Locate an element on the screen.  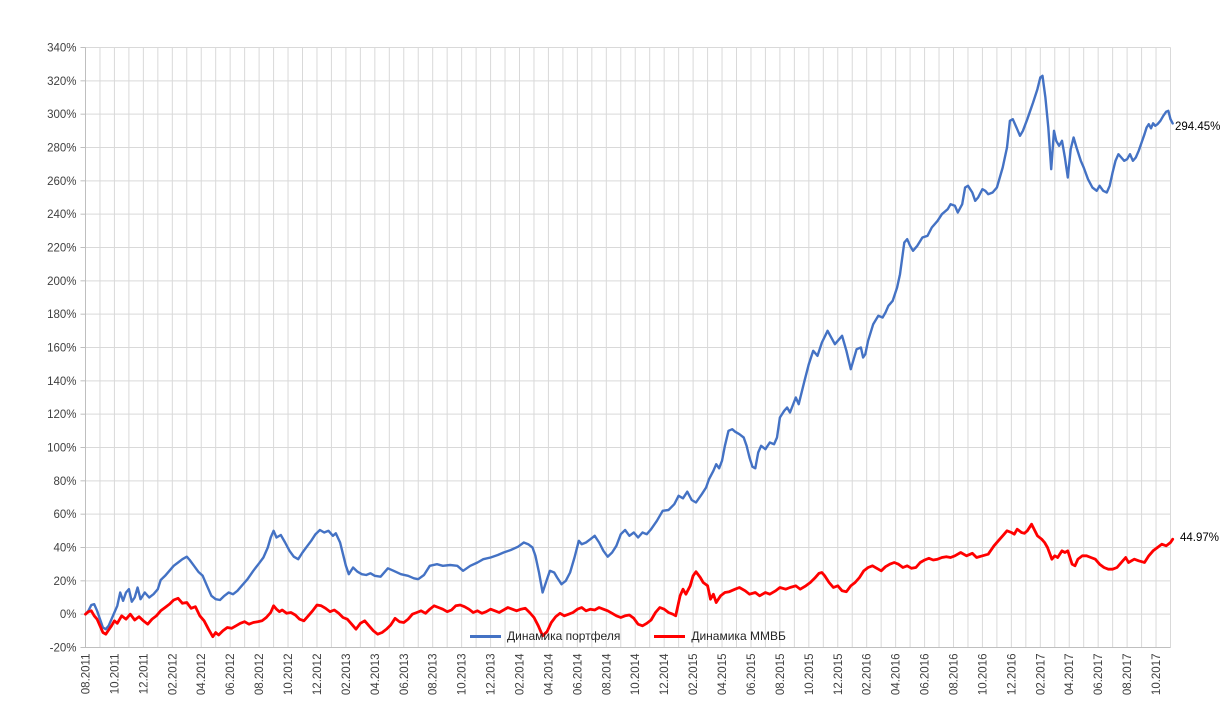
chart-legend: Динамика портфеля Динамика ММВБ is located at coordinates (628, 636).